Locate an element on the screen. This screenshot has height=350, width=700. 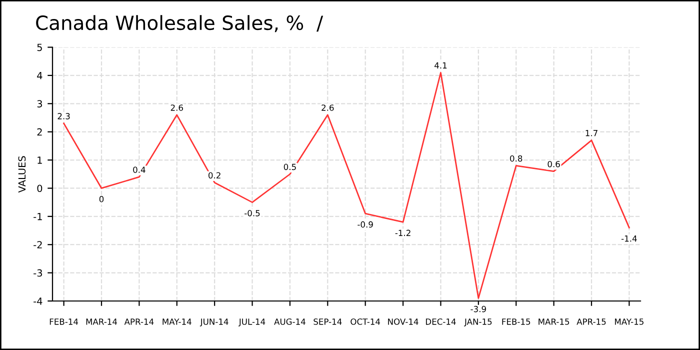
data-label: -3.9 is located at coordinates (478, 309).